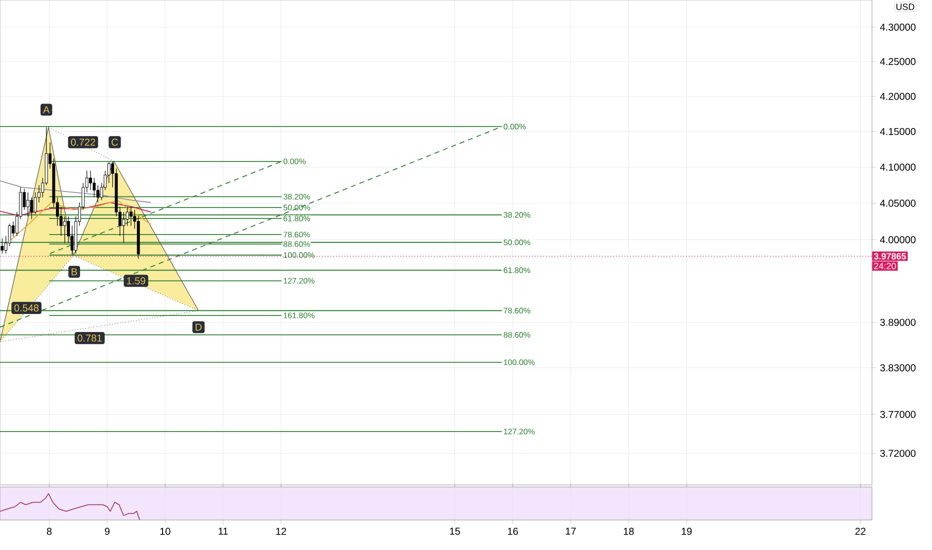  Describe the element at coordinates (513, 531) in the screenshot. I see `x-tick-label: 16` at that location.